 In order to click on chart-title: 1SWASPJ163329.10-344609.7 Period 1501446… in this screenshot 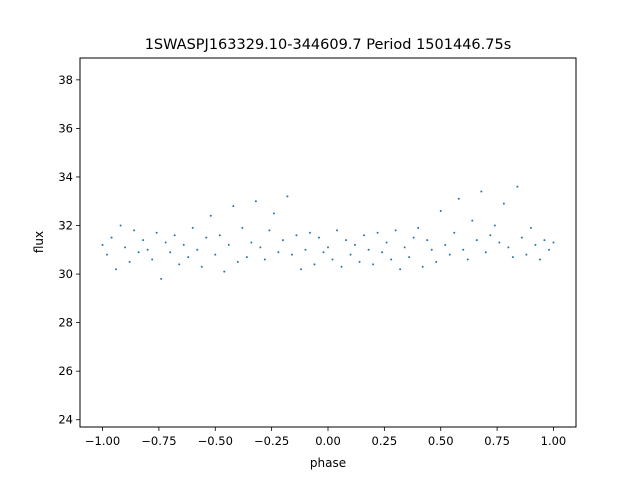, I will do `click(328, 45)`.